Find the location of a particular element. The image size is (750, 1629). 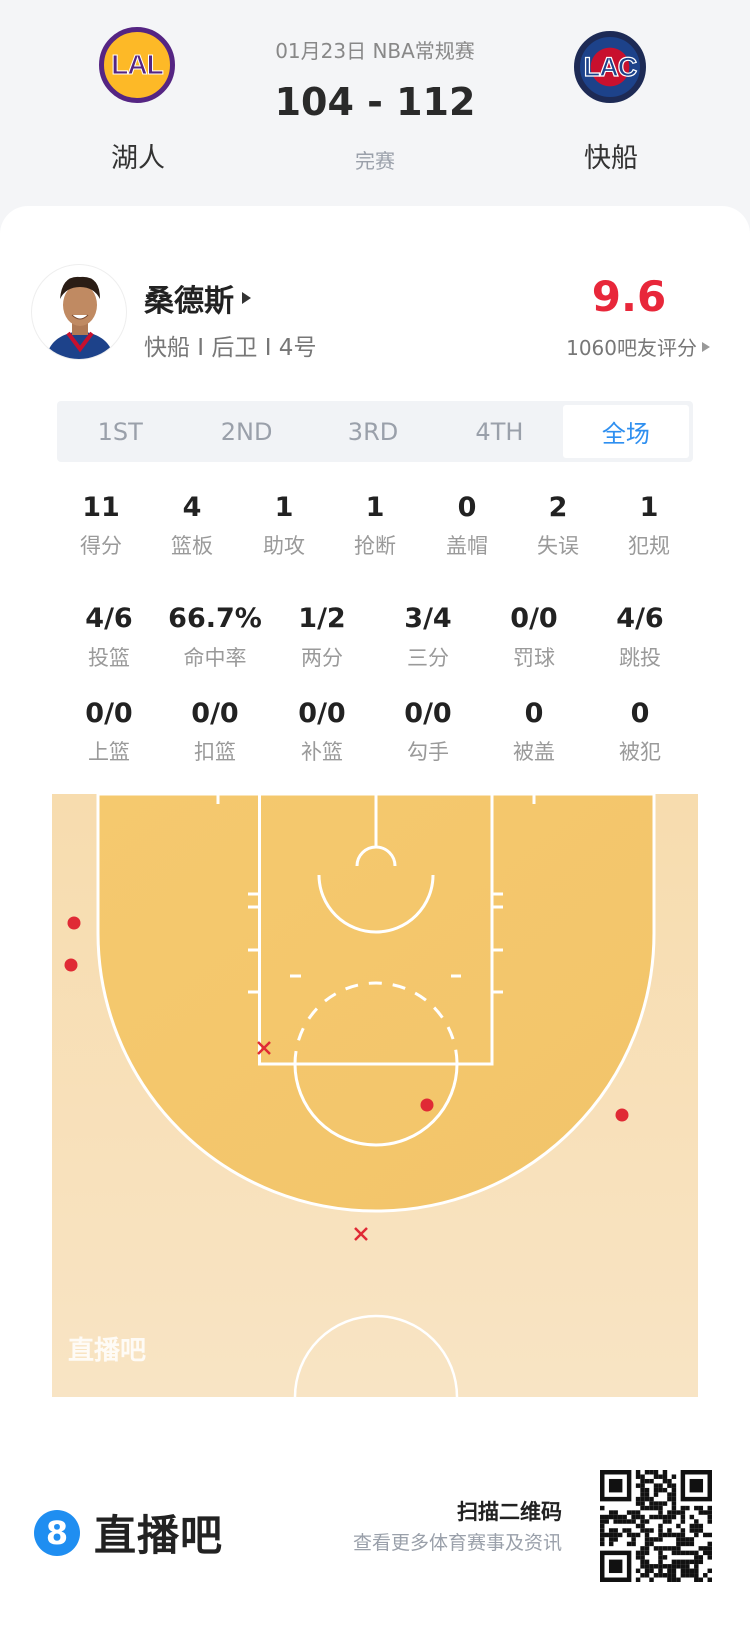

brand-mark-icon: 8 is located at coordinates (57, 1532).